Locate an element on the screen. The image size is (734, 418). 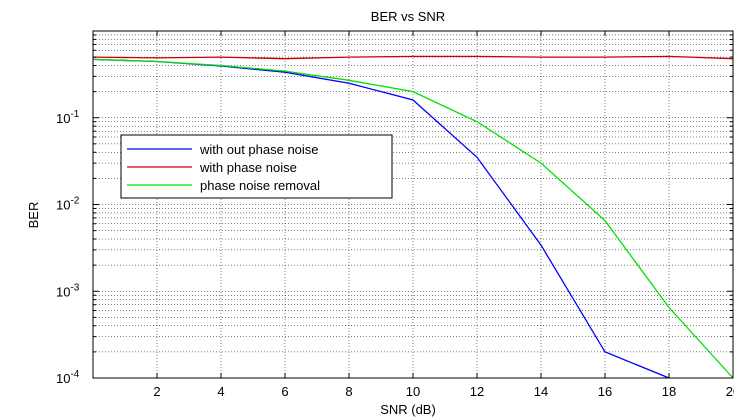
legend-entry-label: with phase noise is located at coordinates (248, 167).